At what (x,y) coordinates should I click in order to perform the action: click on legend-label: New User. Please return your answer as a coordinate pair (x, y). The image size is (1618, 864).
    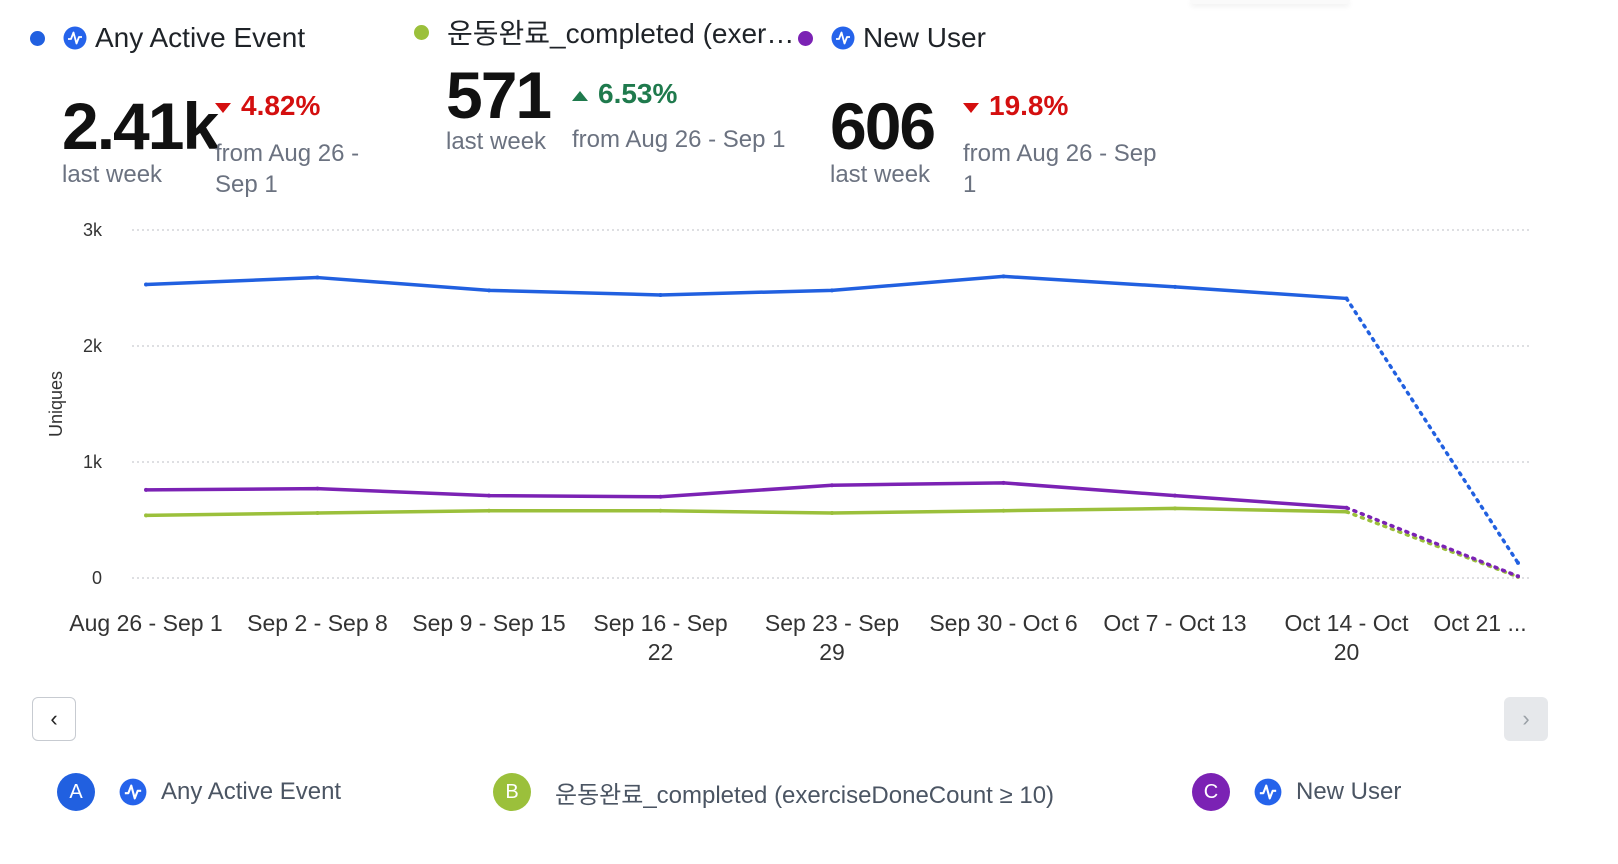
    Looking at the image, I should click on (1349, 791).